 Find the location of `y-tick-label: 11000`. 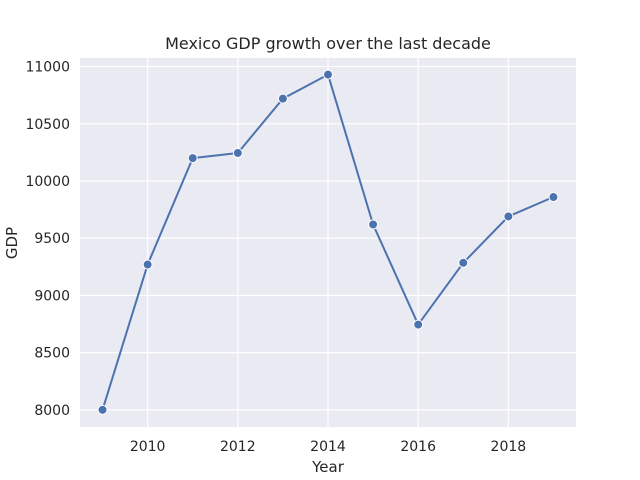

y-tick-label: 11000 is located at coordinates (47, 68).